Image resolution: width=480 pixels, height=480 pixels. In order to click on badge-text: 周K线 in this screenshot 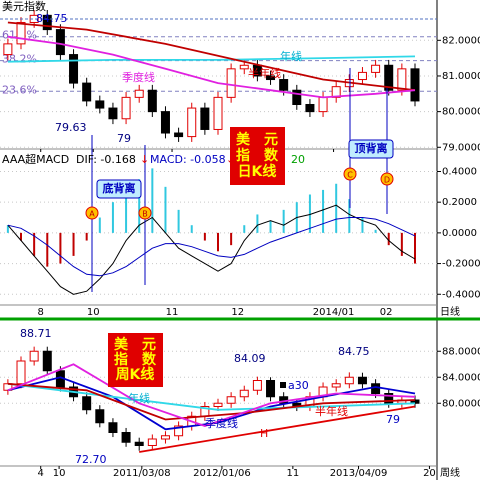, I will do `click(135, 374)`.